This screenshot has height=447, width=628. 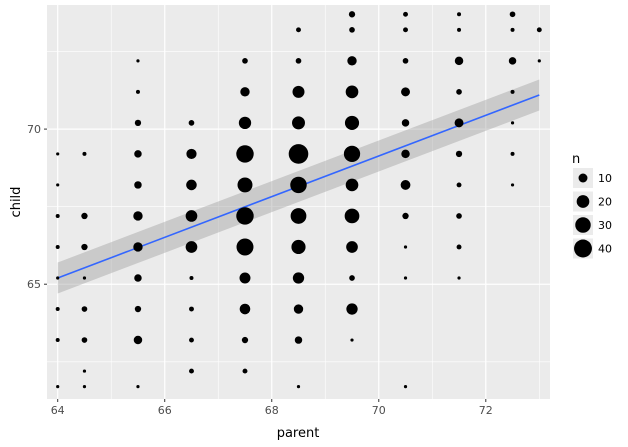 I want to click on y-tick-label: 70, so click(x=34, y=129).